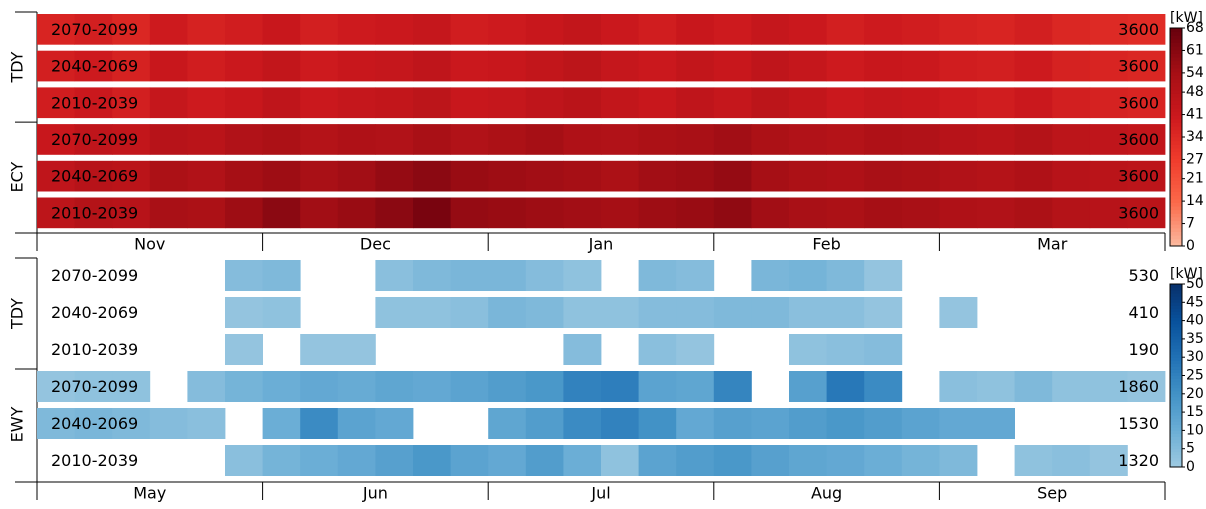 Image resolution: width=1206 pixels, height=509 pixels. What do you see at coordinates (1190, 449) in the screenshot?
I see `colorbar-tick-label: 5` at bounding box center [1190, 449].